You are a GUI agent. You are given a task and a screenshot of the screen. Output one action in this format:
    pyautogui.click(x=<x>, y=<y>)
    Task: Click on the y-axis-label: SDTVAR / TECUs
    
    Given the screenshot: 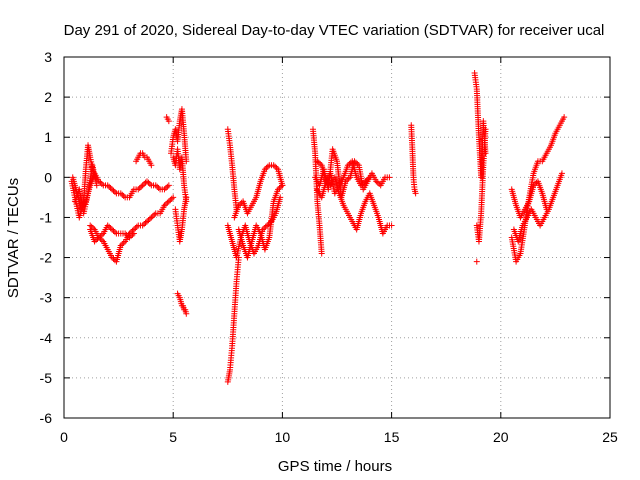 What is the action you would take?
    pyautogui.click(x=13, y=238)
    